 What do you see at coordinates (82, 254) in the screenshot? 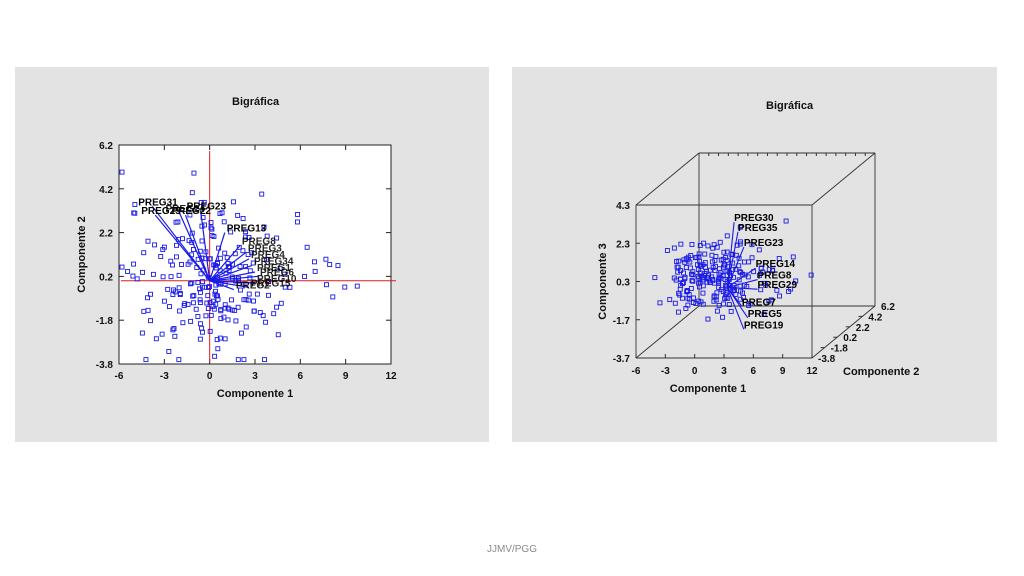
I see `y-axis-label: Componente 2` at bounding box center [82, 254].